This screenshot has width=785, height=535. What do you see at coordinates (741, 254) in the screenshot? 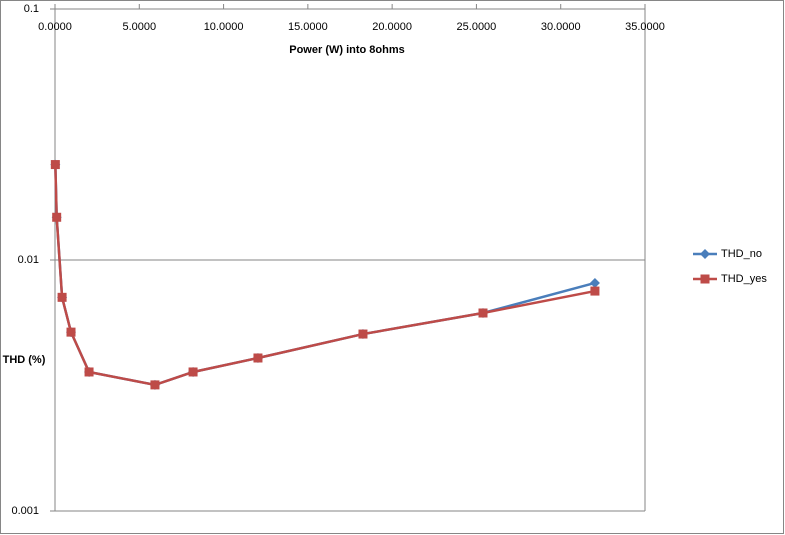
I see `legend-label: THD_no` at bounding box center [741, 254].